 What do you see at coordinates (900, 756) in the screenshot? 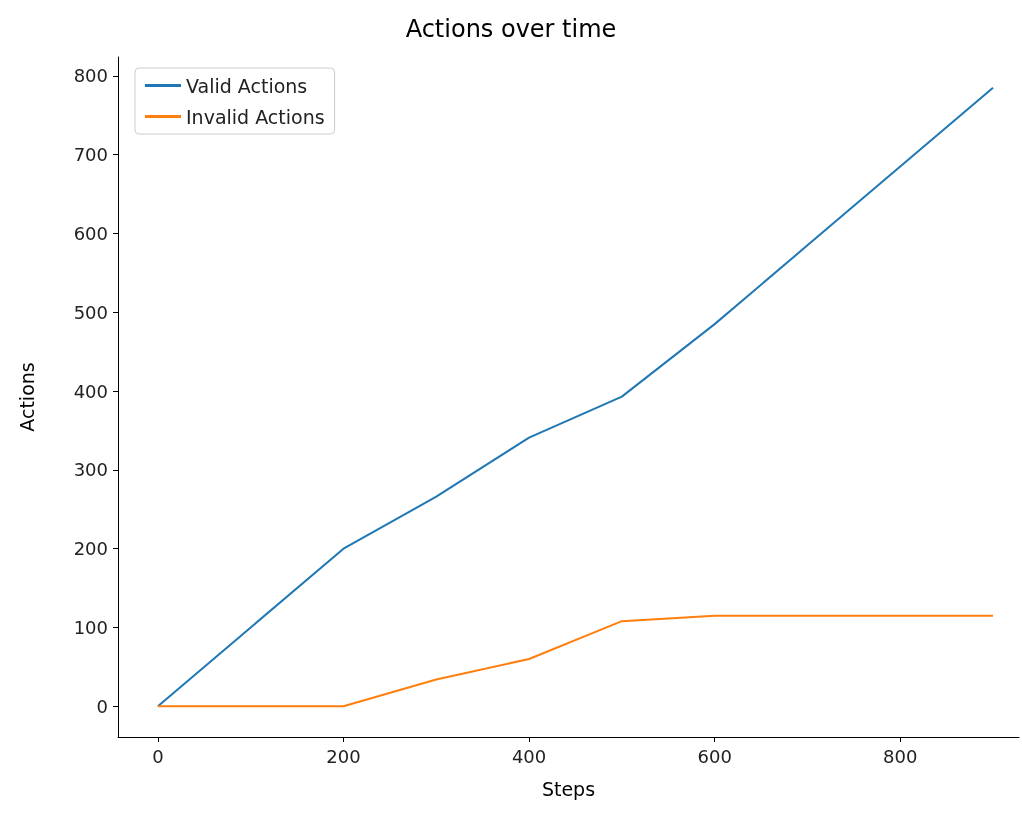
I see `x-tick-label: 800` at bounding box center [900, 756].